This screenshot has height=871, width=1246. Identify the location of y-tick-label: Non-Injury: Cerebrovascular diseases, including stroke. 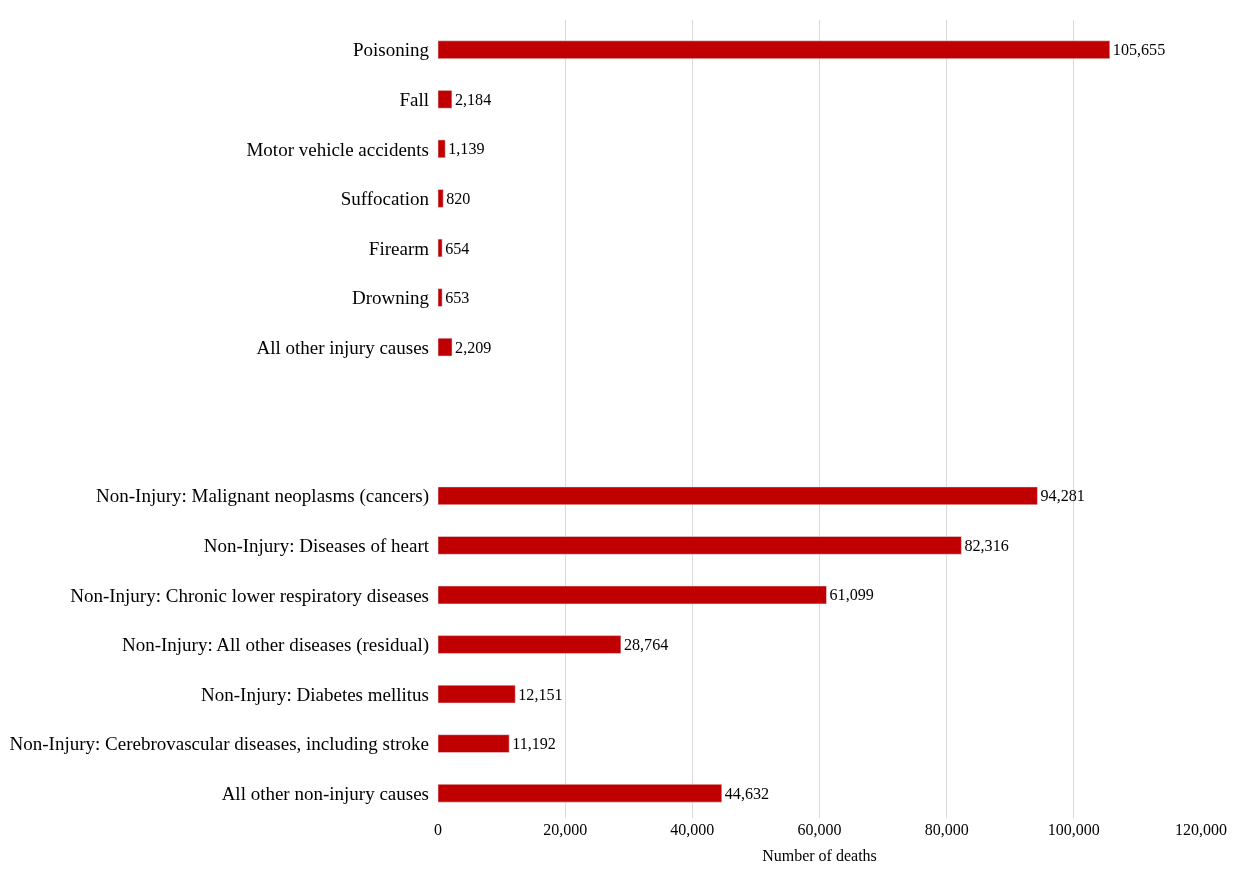
(219, 744).